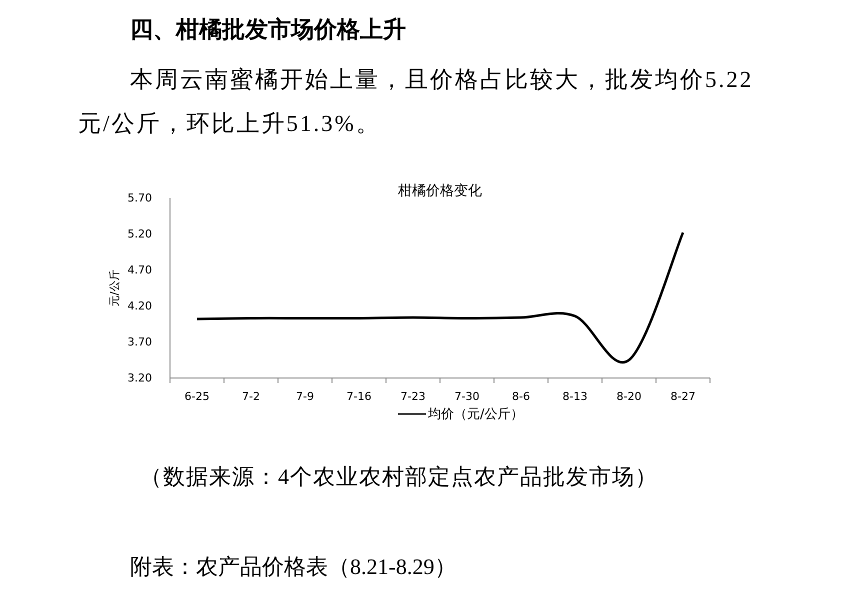 This screenshot has width=857, height=610. What do you see at coordinates (251, 396) in the screenshot?
I see `x-tick-label: 7-2` at bounding box center [251, 396].